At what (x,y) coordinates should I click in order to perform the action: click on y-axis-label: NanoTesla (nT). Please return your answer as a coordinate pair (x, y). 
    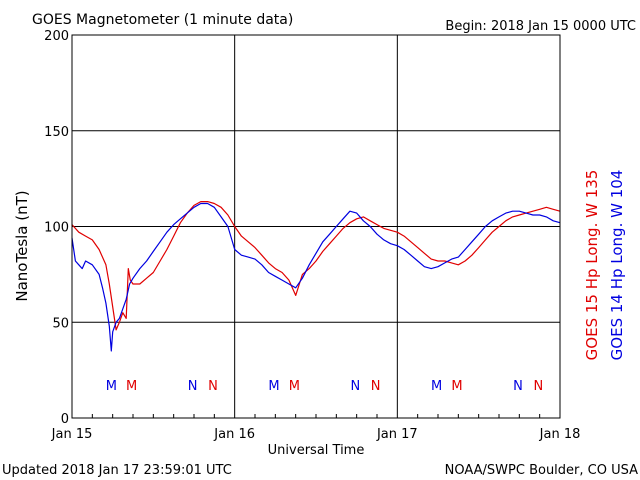
    Looking at the image, I should click on (22, 245).